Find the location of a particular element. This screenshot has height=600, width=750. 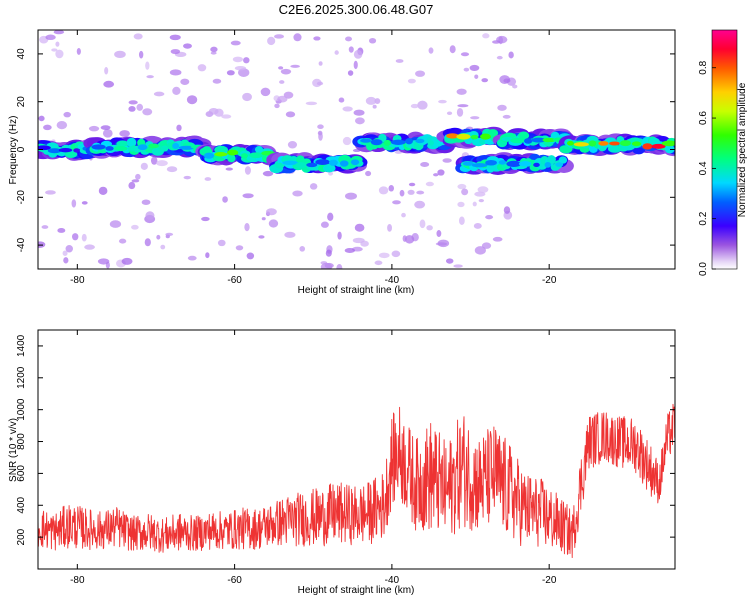

colorbar-tick-label: 0.4 is located at coordinates (703, 168).